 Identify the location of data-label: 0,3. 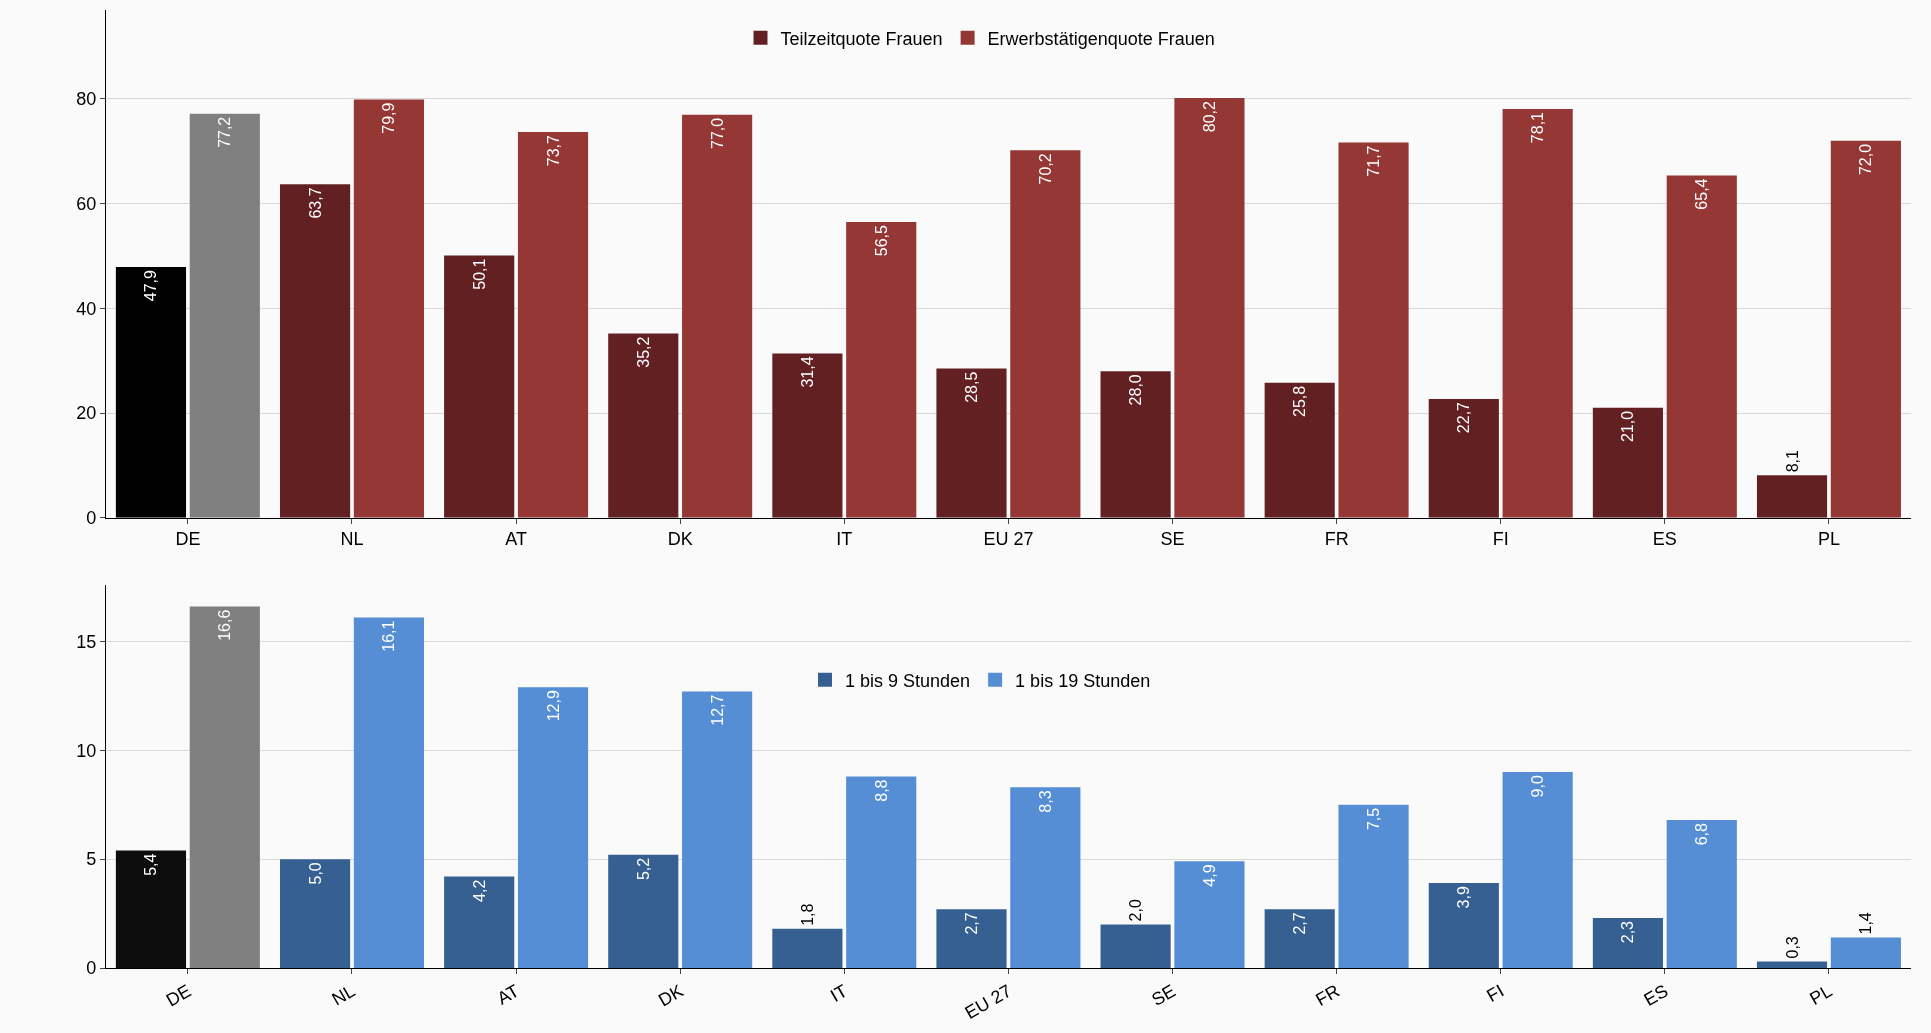
(1792, 947).